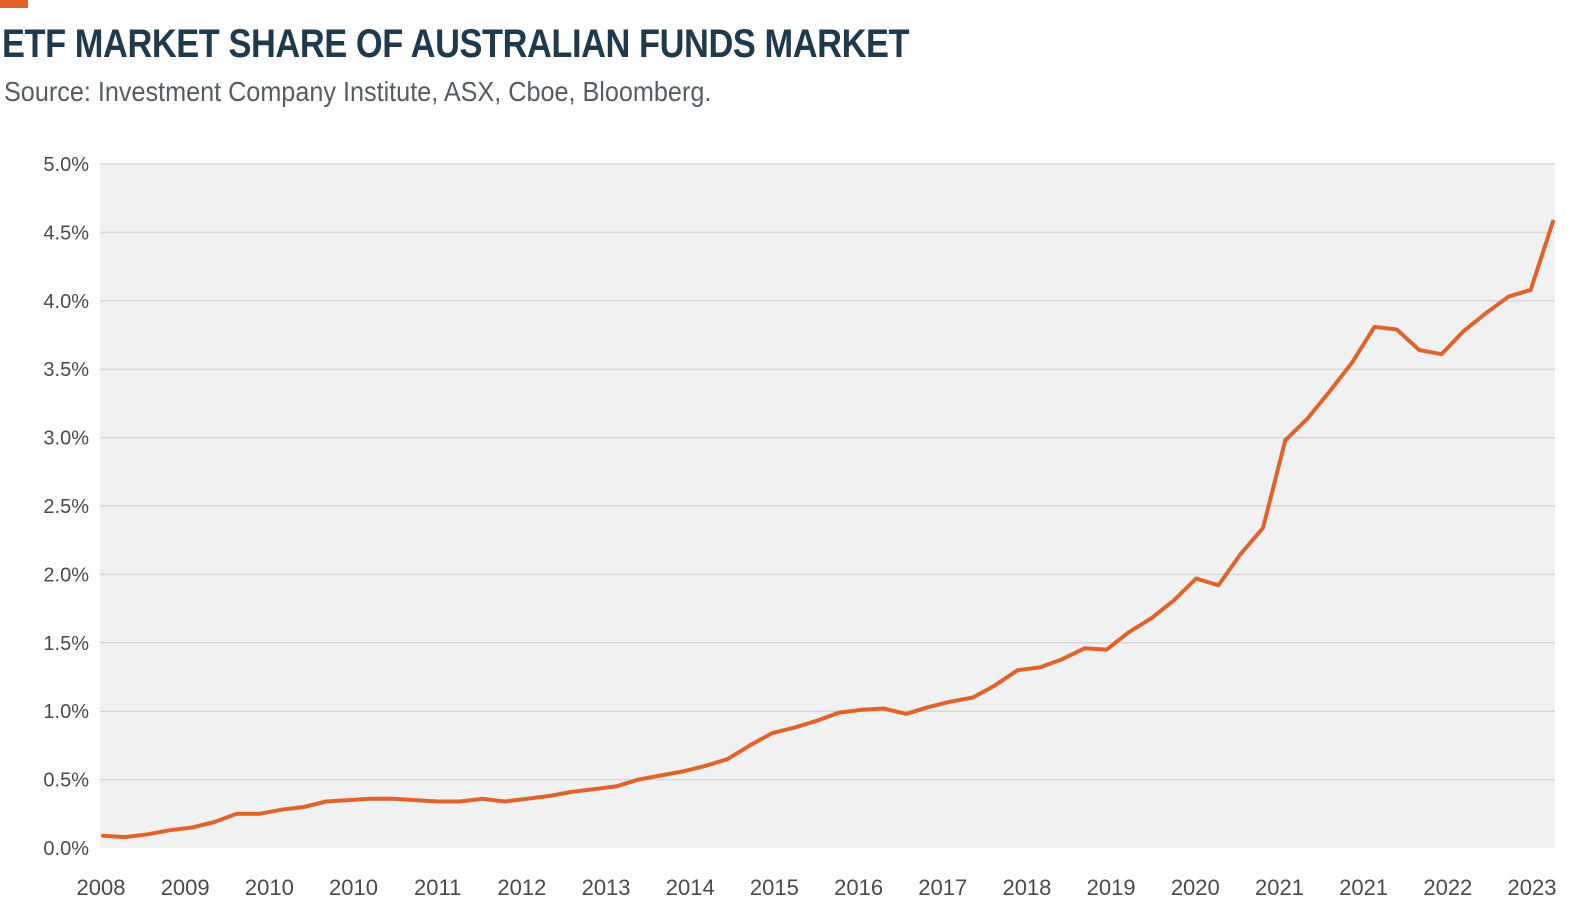 This screenshot has width=1570, height=915. What do you see at coordinates (66, 165) in the screenshot?
I see `y-tick-label: 5.0%` at bounding box center [66, 165].